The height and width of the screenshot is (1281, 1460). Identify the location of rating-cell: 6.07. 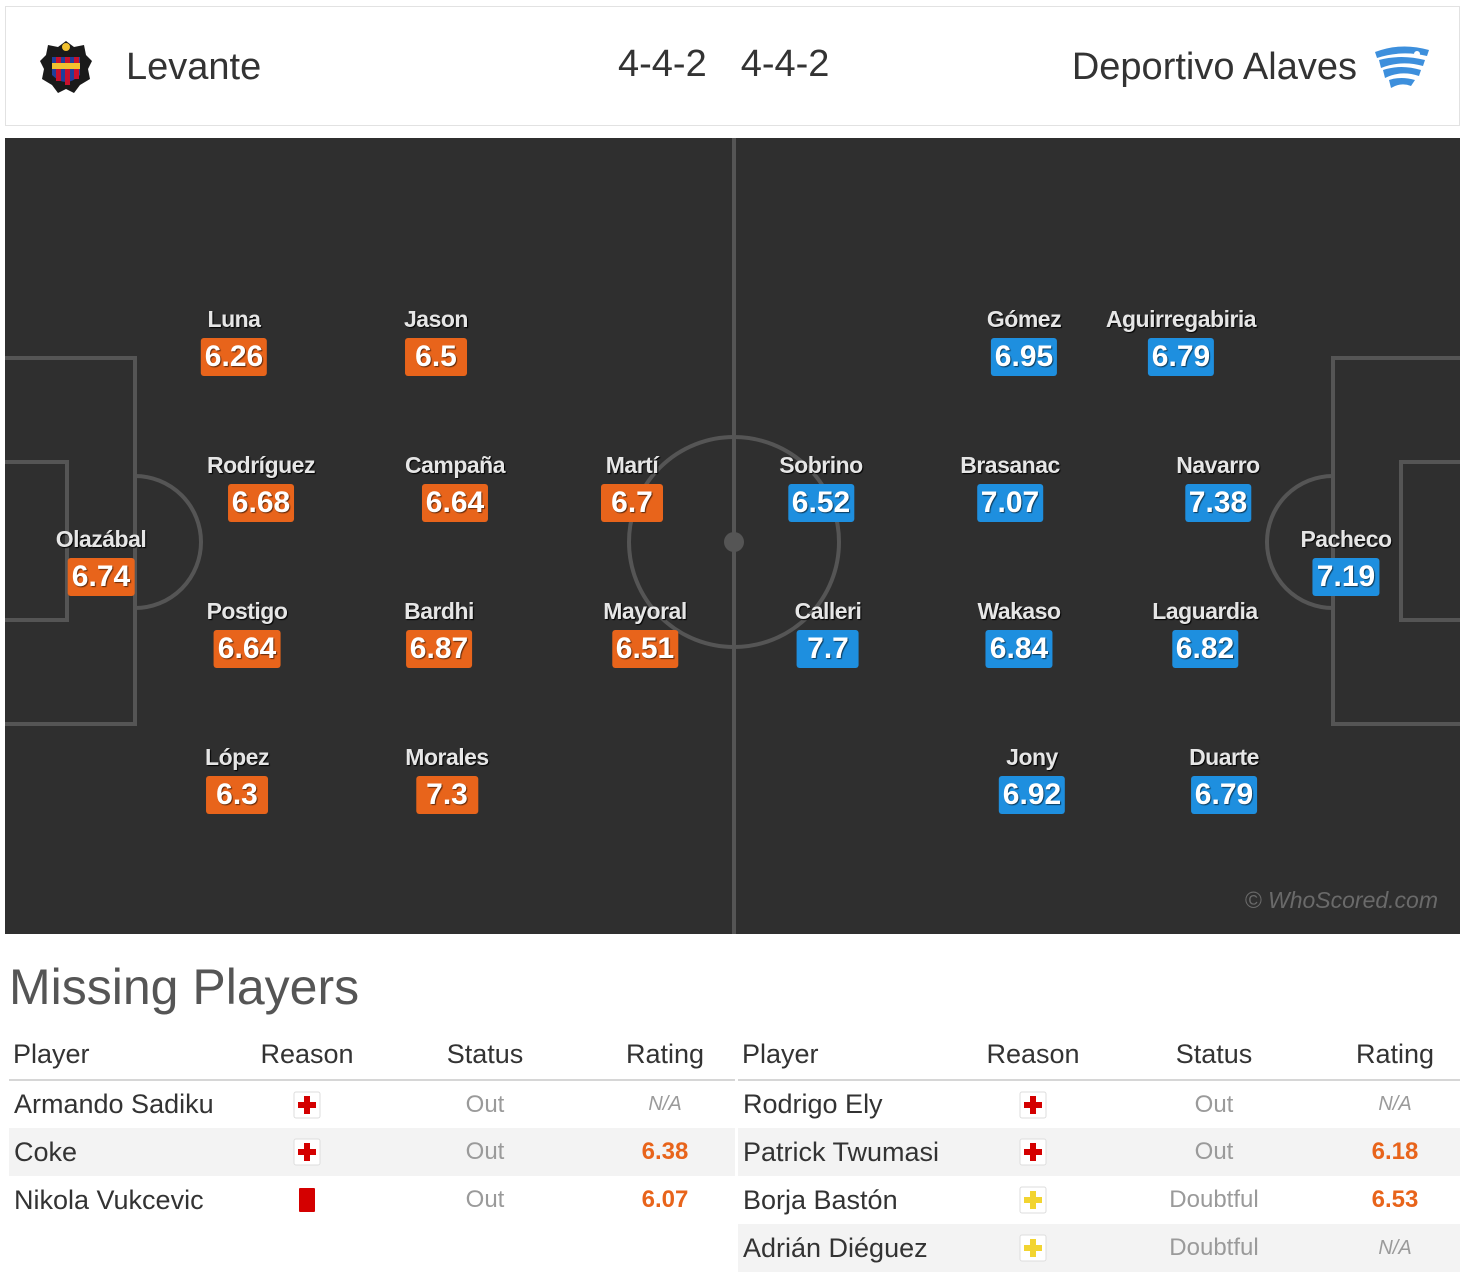
(665, 1199).